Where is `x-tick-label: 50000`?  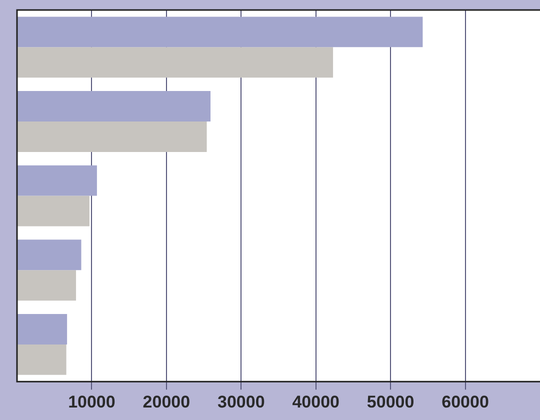
x-tick-label: 50000 is located at coordinates (390, 402).